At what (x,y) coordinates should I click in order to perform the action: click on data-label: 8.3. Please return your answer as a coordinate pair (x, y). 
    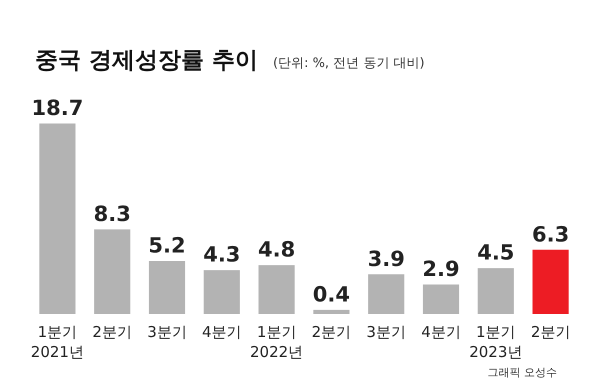
    Looking at the image, I should click on (112, 214).